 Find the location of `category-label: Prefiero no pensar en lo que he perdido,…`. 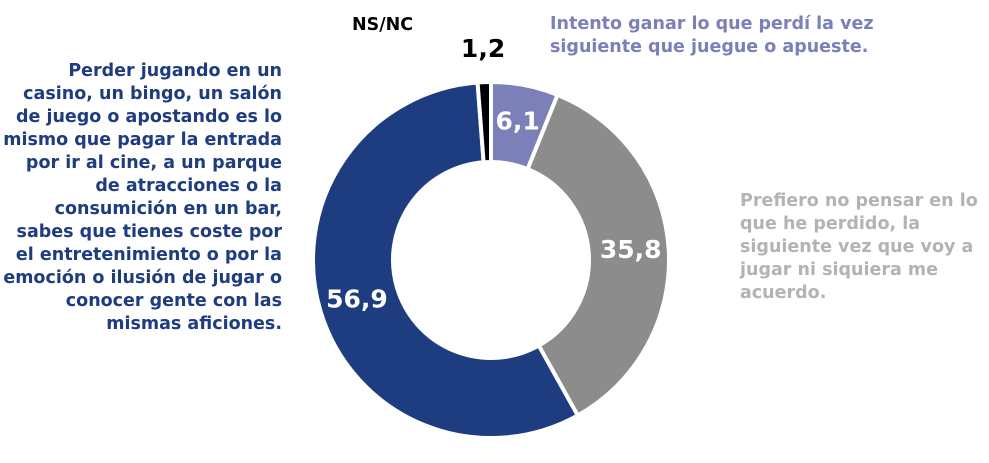

category-label: Prefiero no pensar en lo que he perdido,… is located at coordinates (859, 247).